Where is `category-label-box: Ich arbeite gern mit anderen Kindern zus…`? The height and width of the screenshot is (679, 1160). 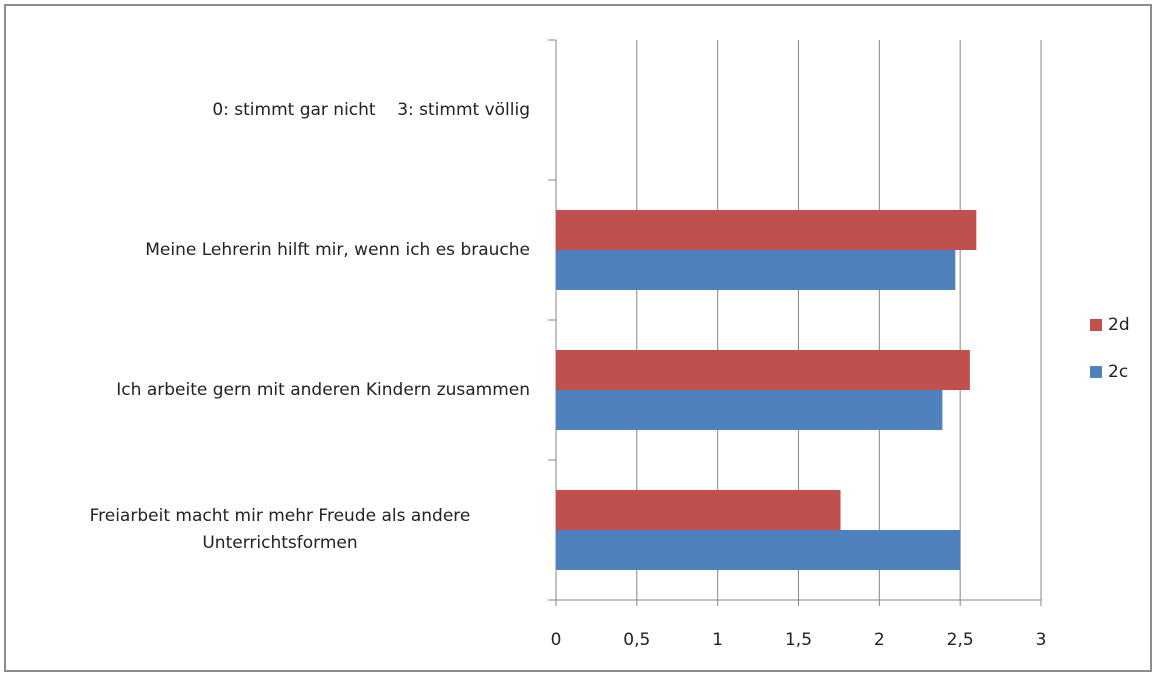 category-label-box: Ich arbeite gern mit anderen Kindern zus… is located at coordinates (270, 390).